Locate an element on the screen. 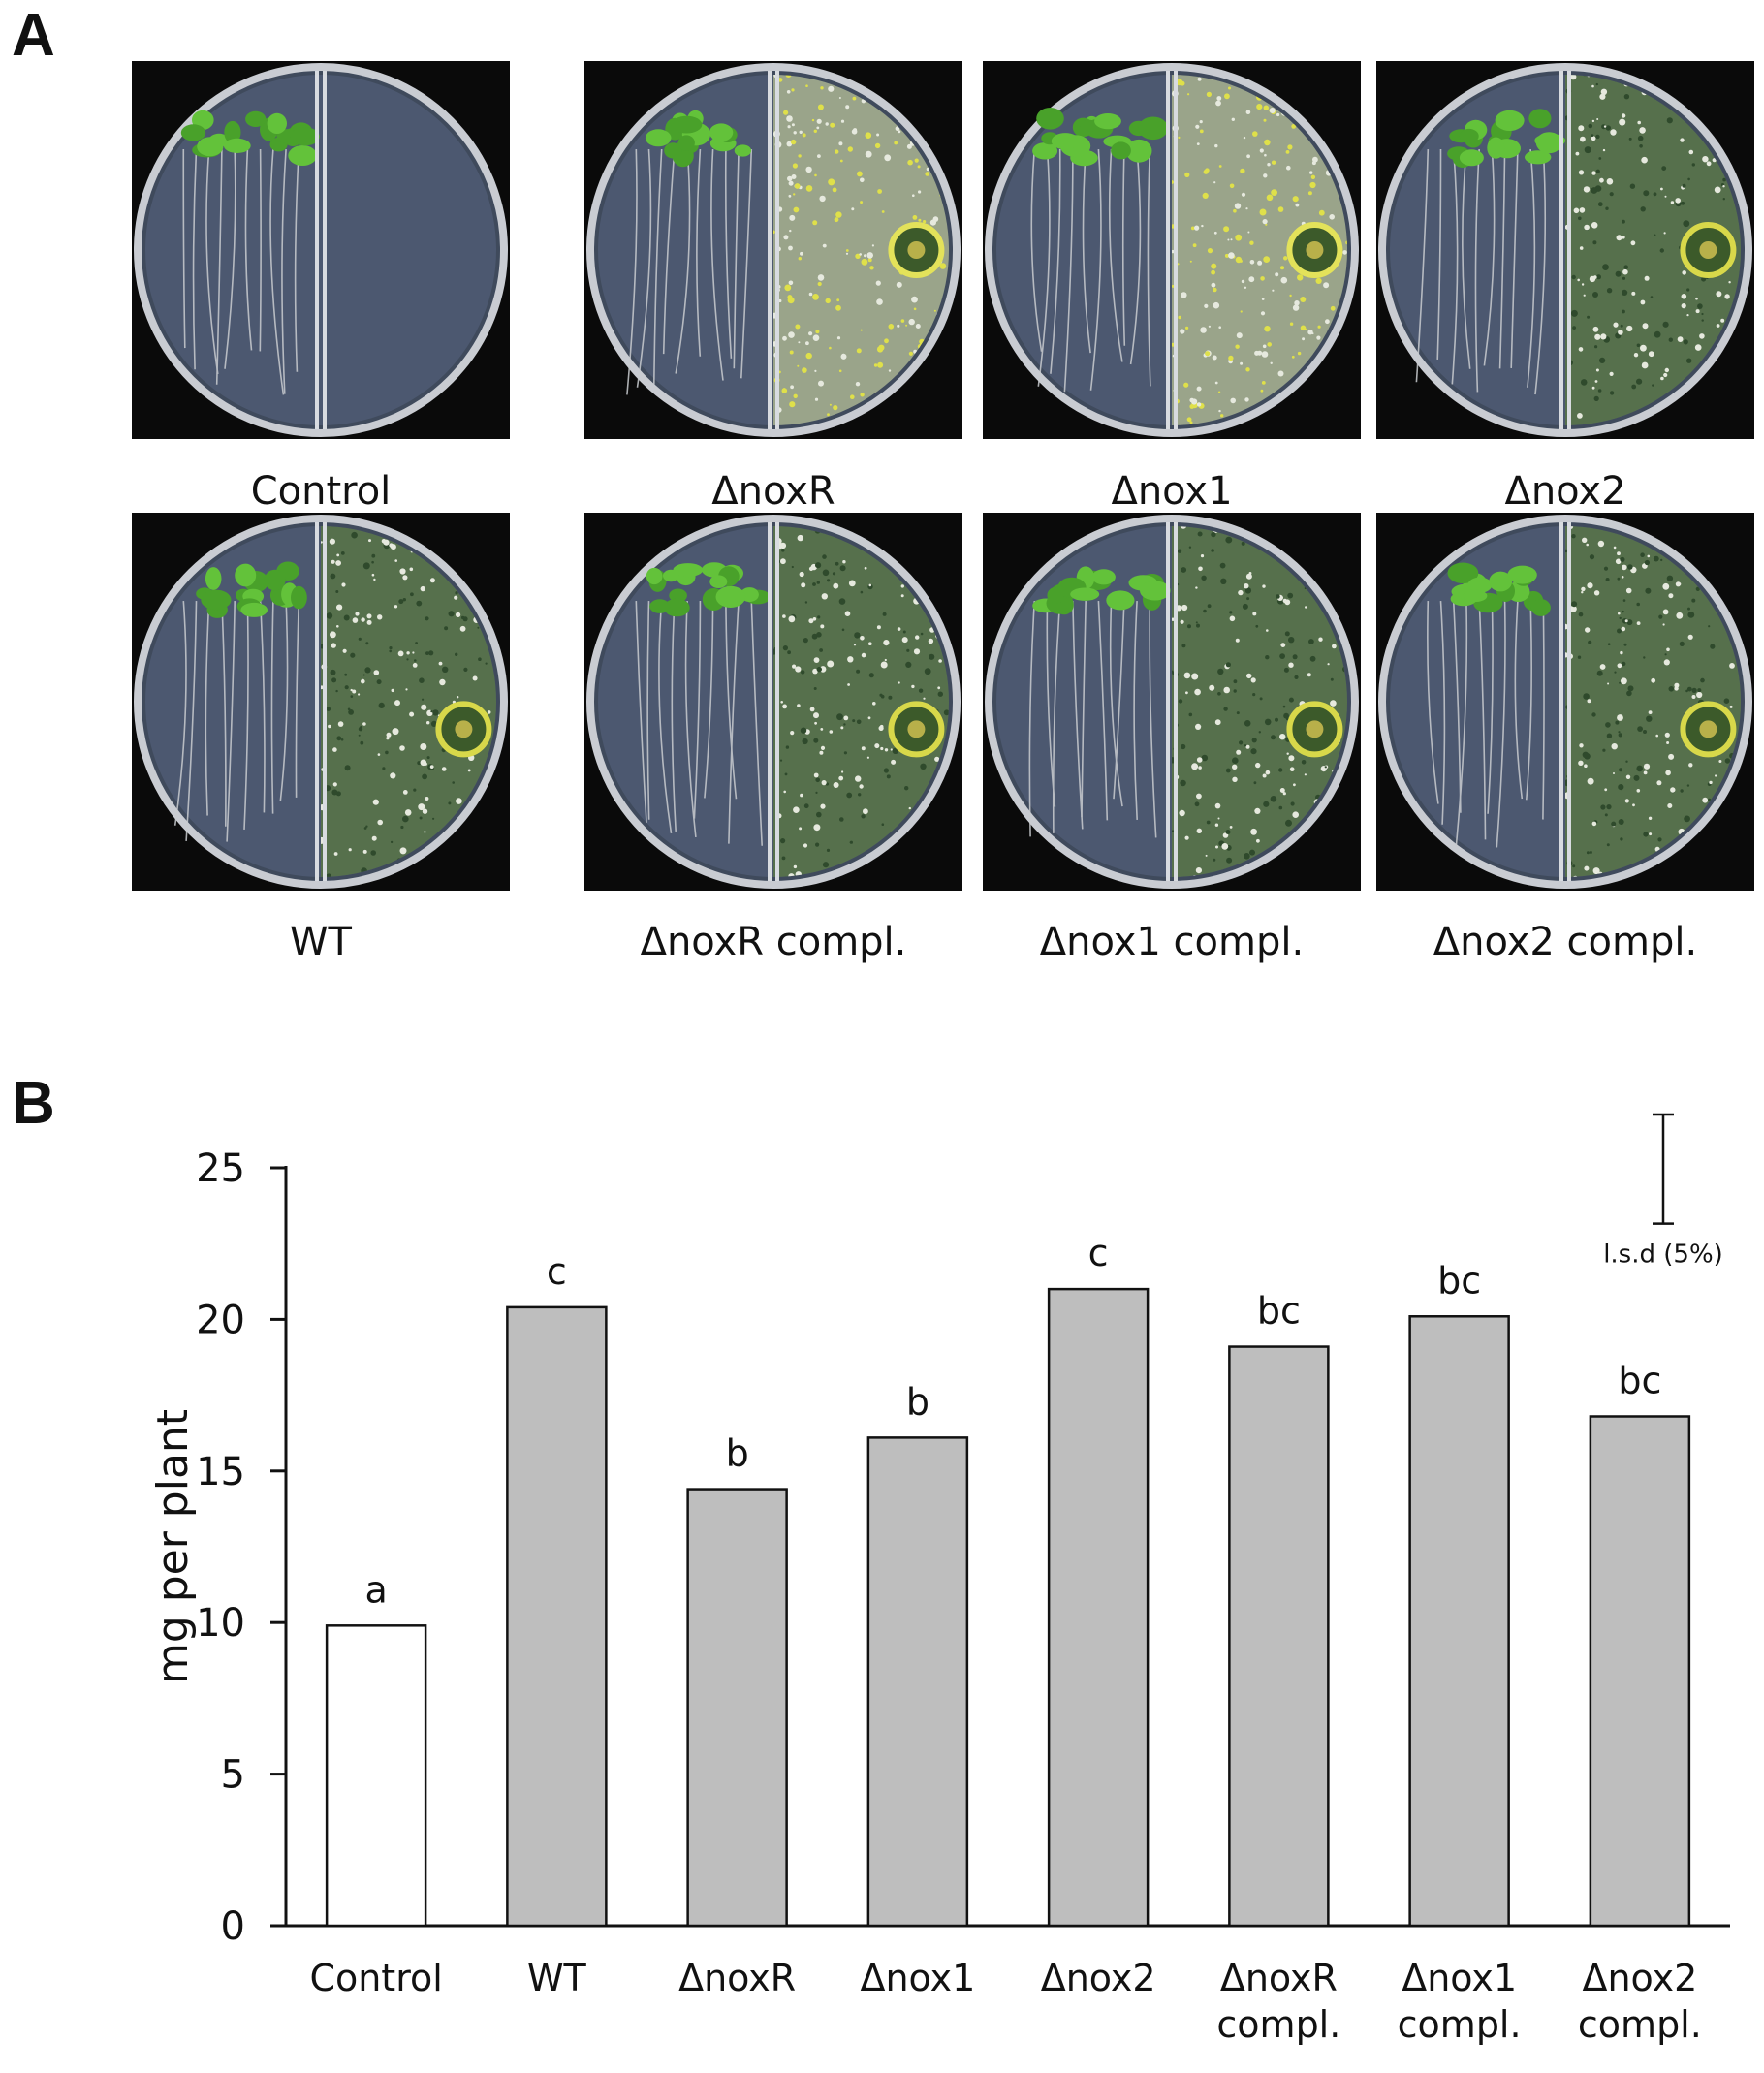 This screenshot has width=1764, height=2073. significance-letter: a is located at coordinates (375, 1589).